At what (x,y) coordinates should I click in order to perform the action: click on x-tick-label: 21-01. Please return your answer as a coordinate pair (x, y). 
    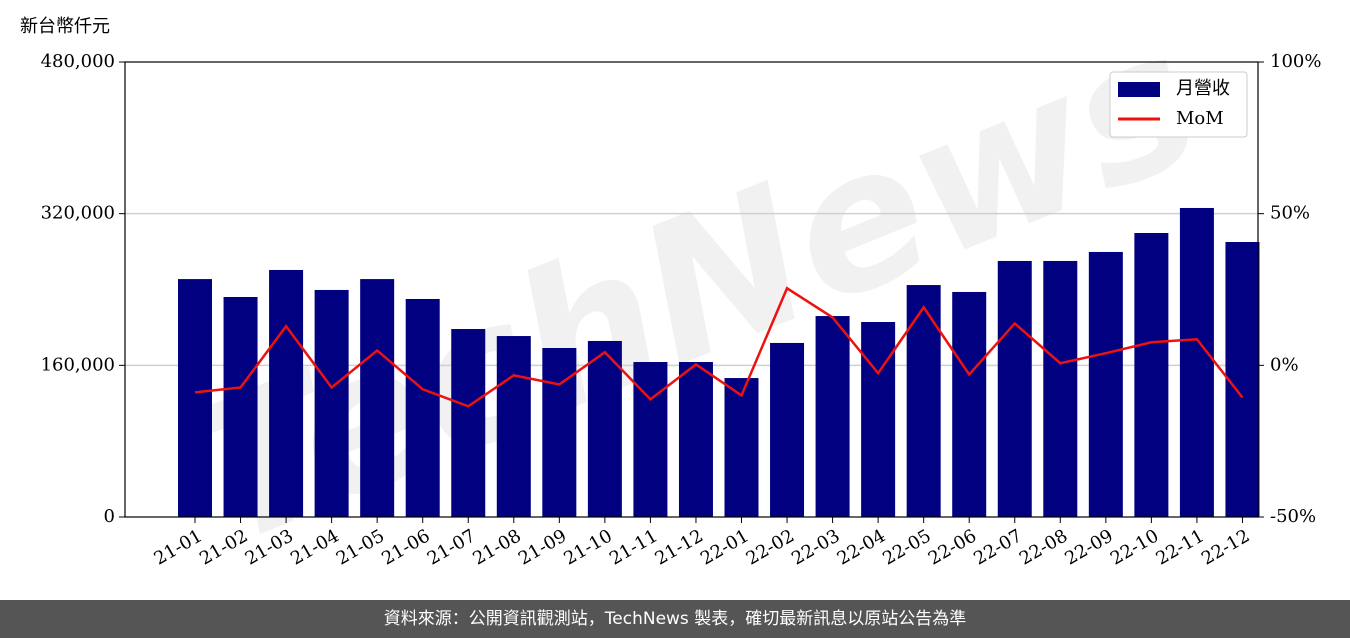
    Looking at the image, I should click on (178, 547).